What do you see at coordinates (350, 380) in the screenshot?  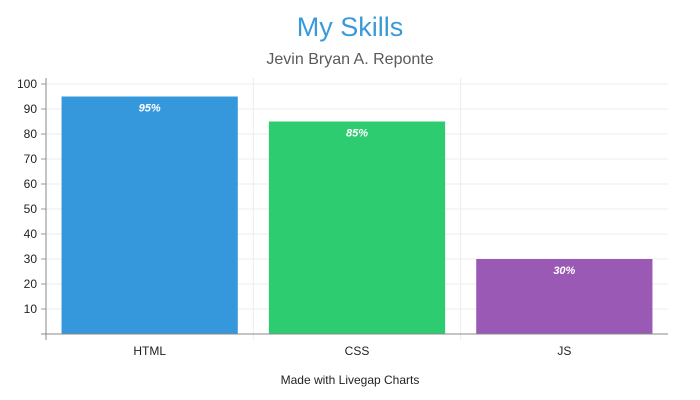 I see `footer-credit: Made with Livegap Charts` at bounding box center [350, 380].